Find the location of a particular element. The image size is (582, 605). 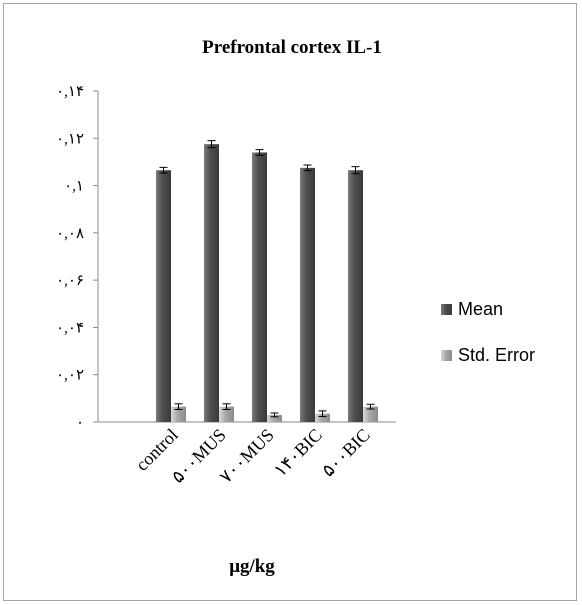

y-tick-label: ۰,۰۶ is located at coordinates (70, 281).